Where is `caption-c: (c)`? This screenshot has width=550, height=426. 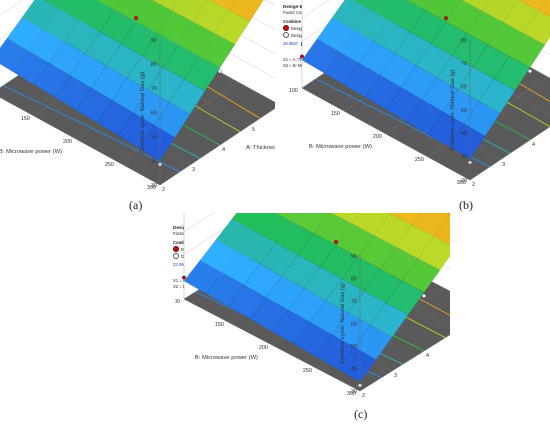 caption-c: (c) is located at coordinates (361, 414).